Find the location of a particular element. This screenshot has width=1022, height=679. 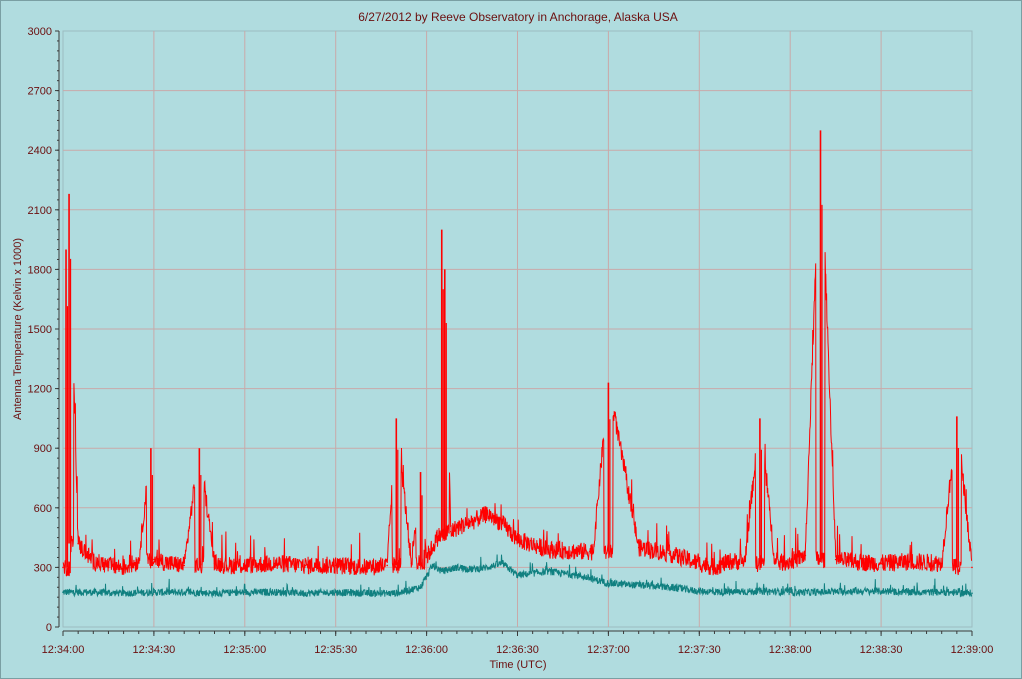

y-tick-label: 2400 is located at coordinates (40, 151).